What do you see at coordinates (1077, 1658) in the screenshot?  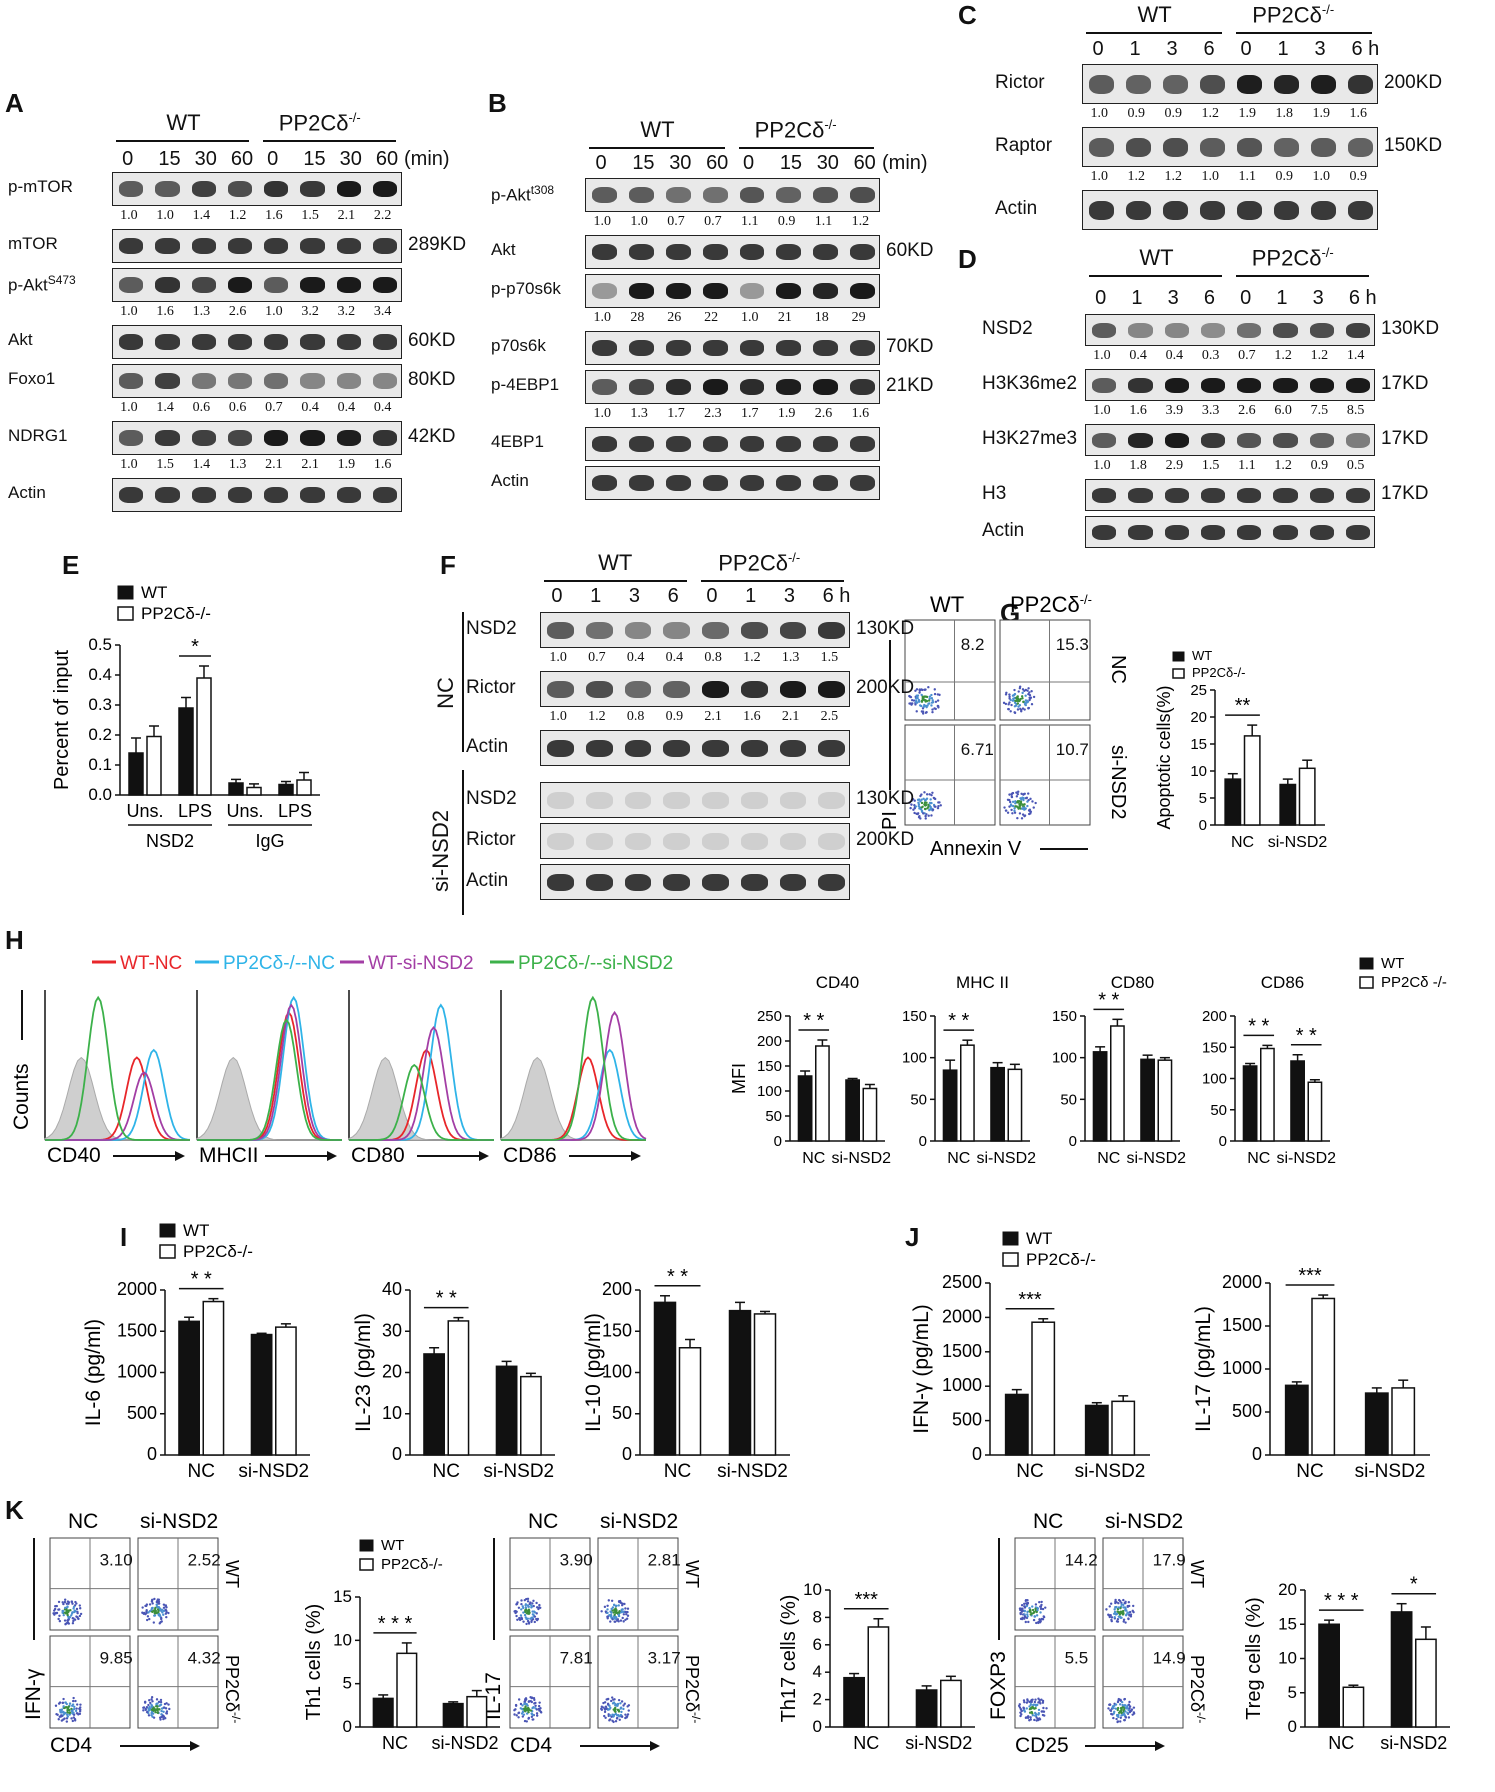 I see `k-treg-ko-nc-percent: 5.5` at bounding box center [1077, 1658].